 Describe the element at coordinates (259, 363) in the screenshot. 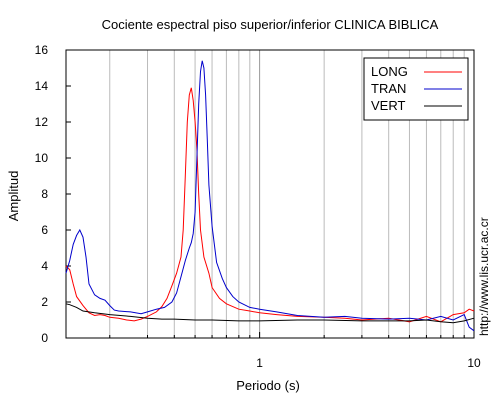

I see `x-tick-label: 1` at that location.